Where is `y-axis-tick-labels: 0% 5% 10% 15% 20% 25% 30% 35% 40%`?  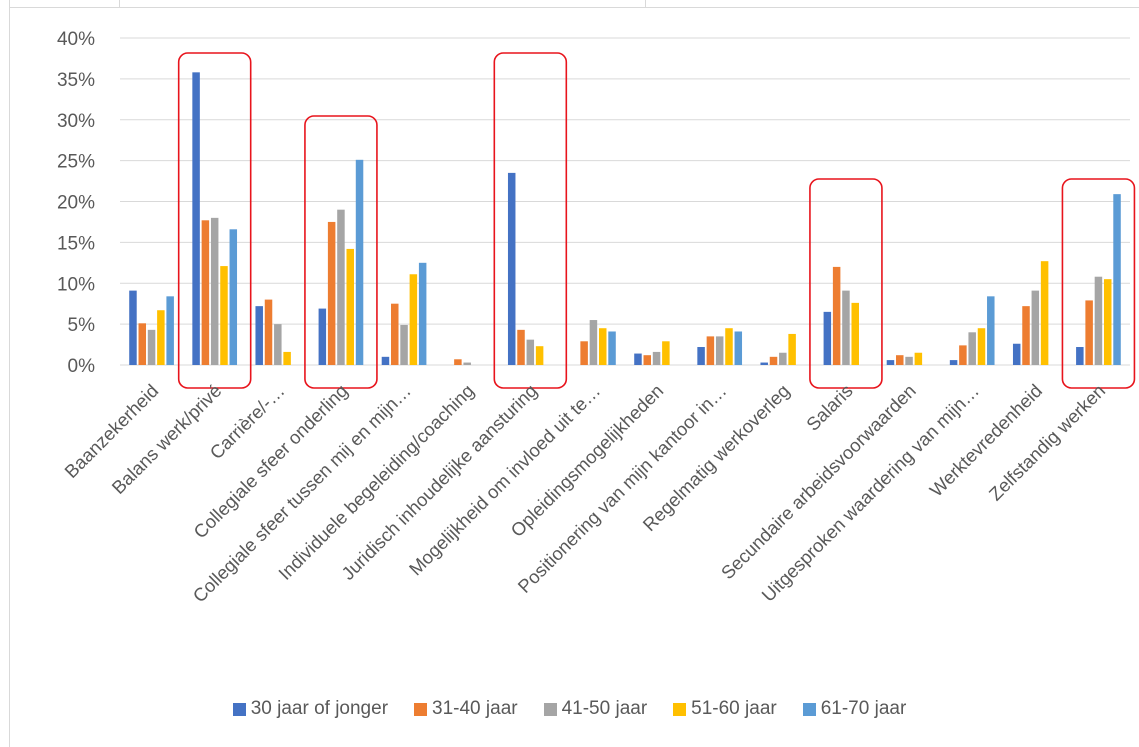 y-axis-tick-labels: 0% 5% 10% 15% 20% 25% 30% 35% 40% is located at coordinates (76, 203).